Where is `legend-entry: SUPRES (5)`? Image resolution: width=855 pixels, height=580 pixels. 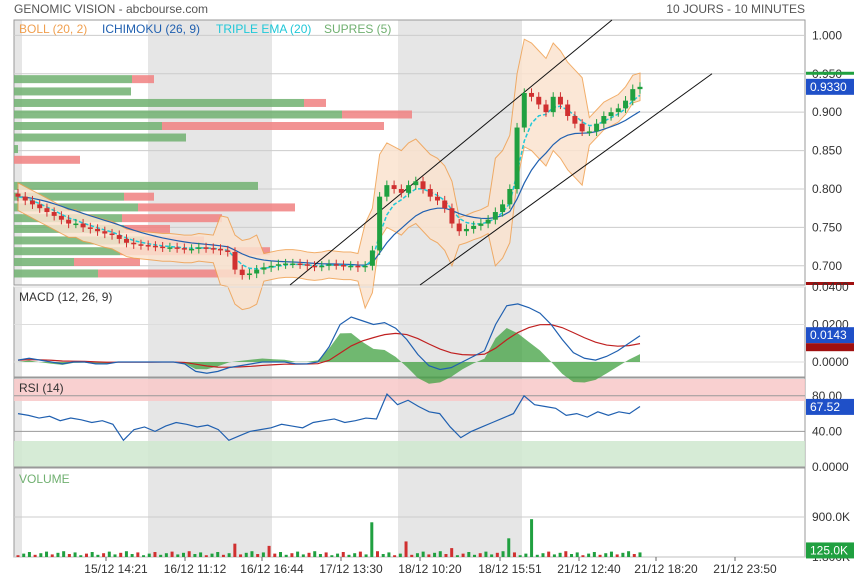
legend-entry: SUPRES (5) is located at coordinates (357, 29).